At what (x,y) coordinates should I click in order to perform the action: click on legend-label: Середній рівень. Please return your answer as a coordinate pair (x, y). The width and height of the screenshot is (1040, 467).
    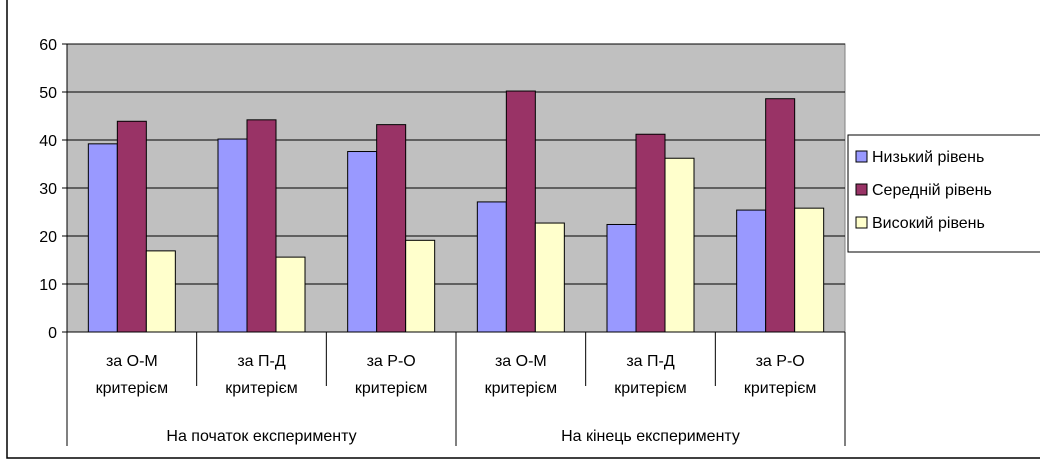
    Looking at the image, I should click on (932, 190).